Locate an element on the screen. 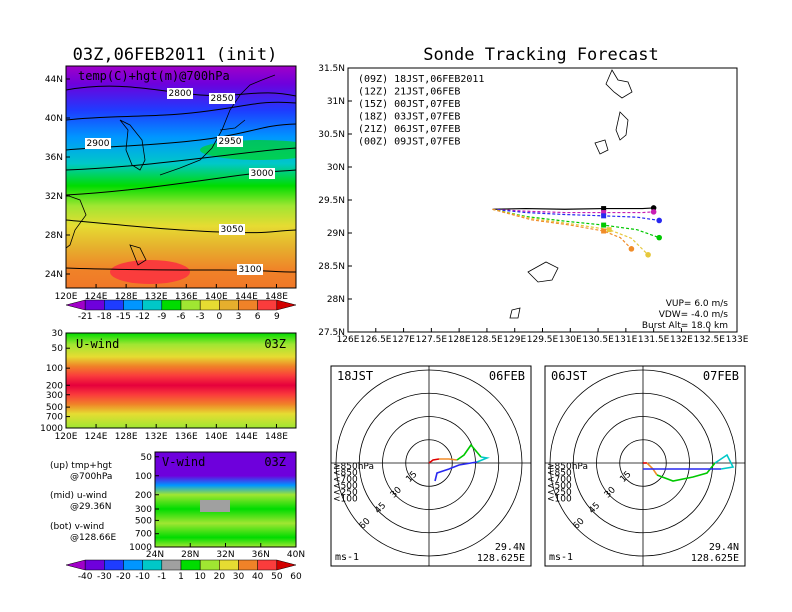 The image size is (792, 612). note-bot-b: @128.66E is located at coordinates (93, 538).